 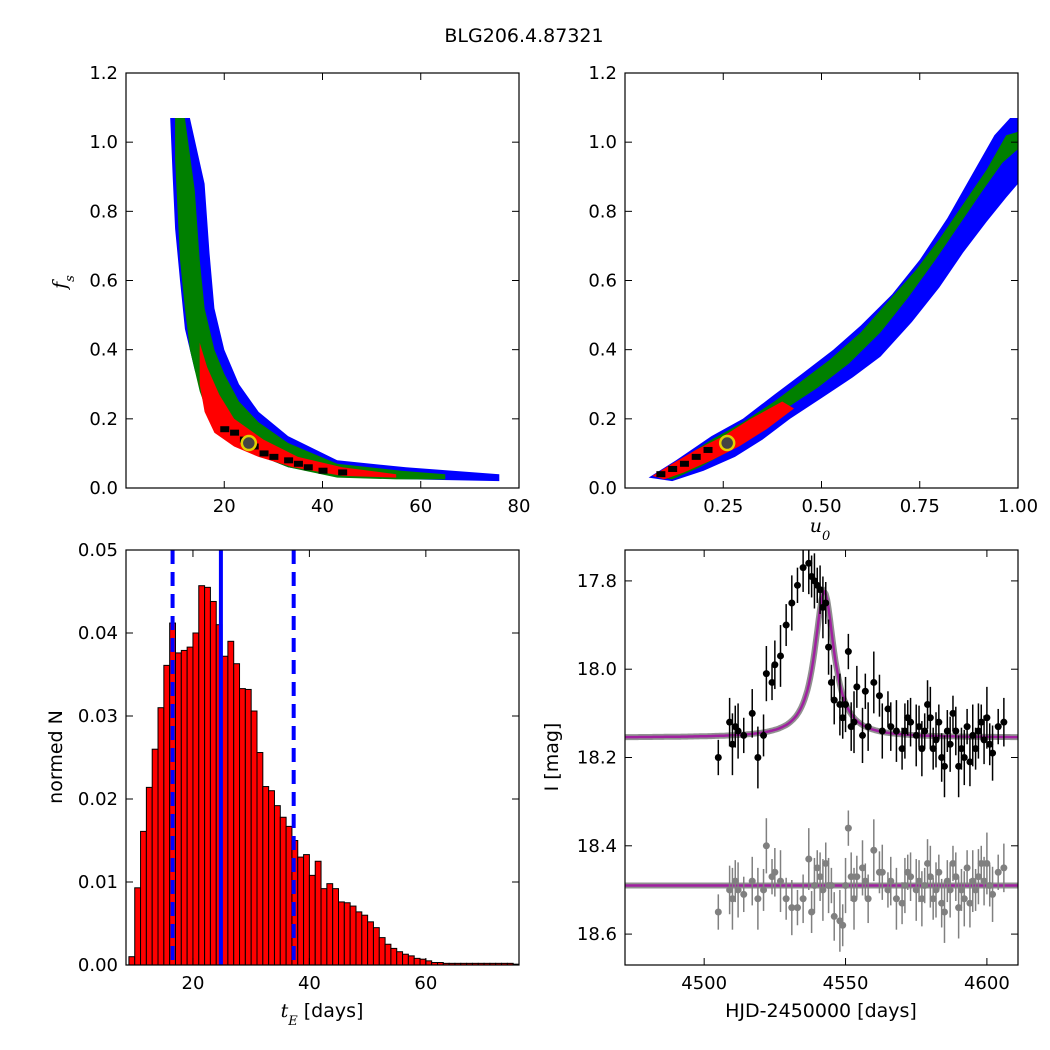 I want to click on x-tick-label: 60, so click(x=425, y=983).